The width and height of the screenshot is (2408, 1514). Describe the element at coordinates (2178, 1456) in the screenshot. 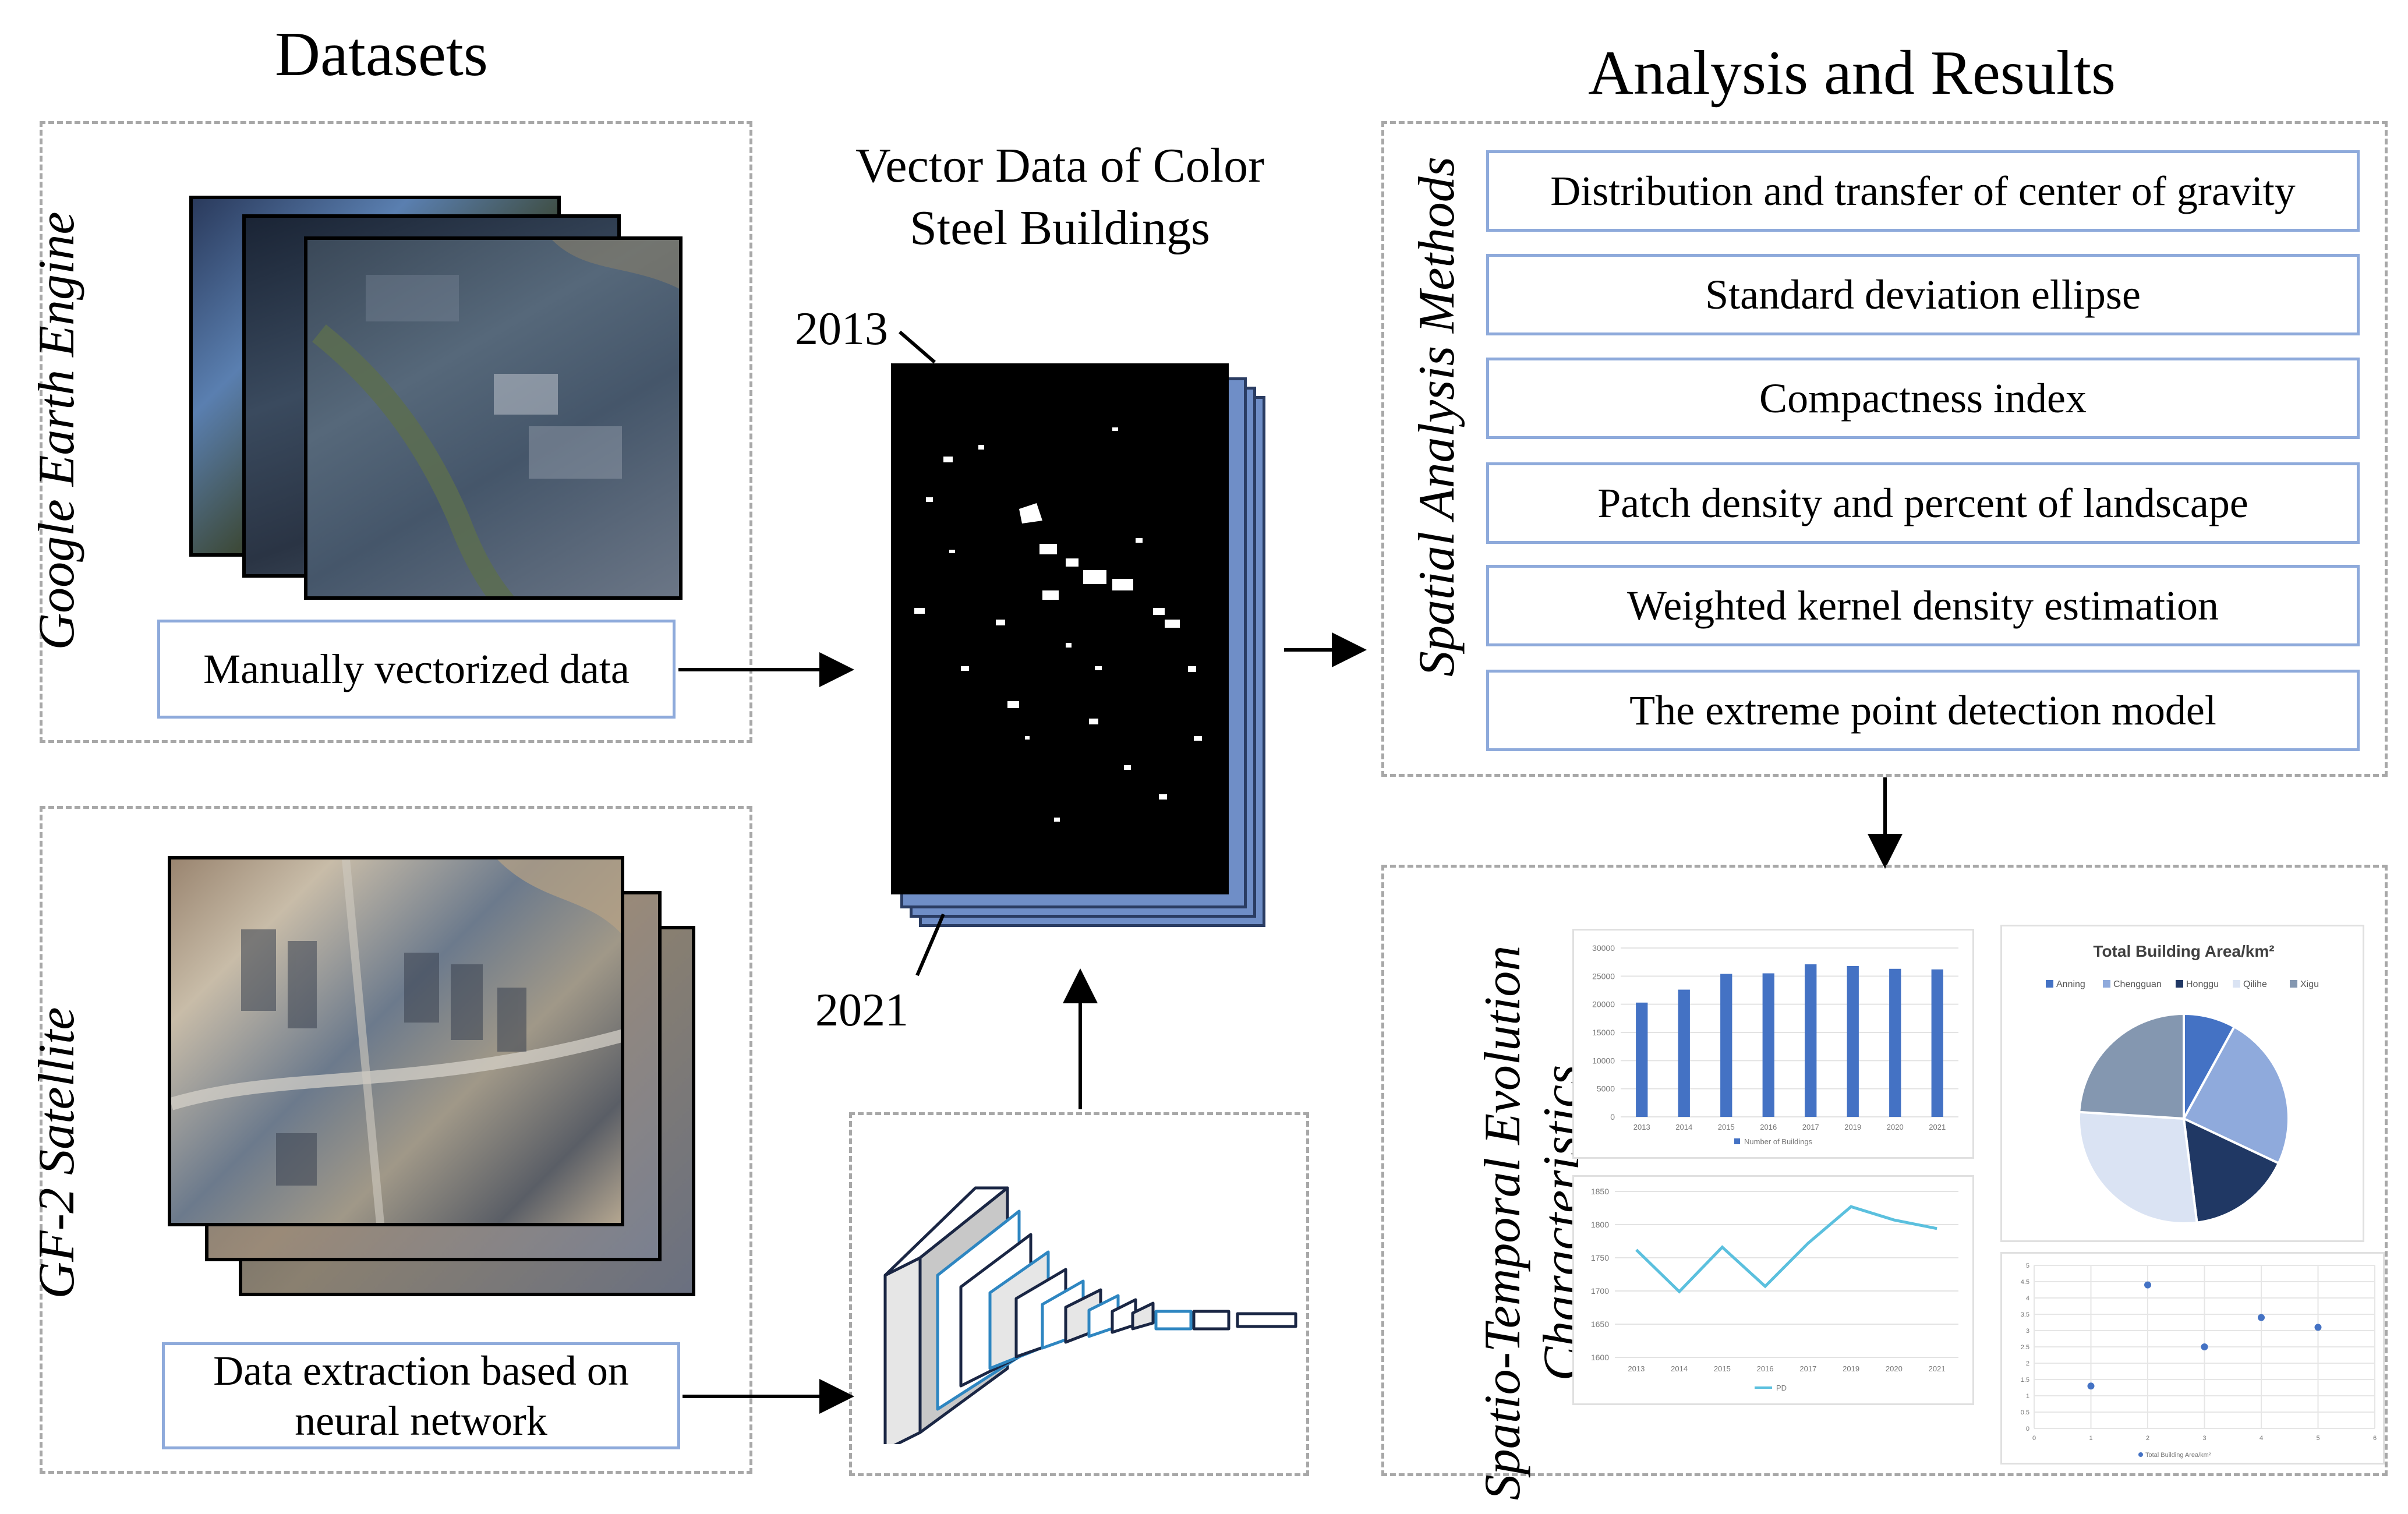

I see `legend-label: Total Building Area/km²` at that location.